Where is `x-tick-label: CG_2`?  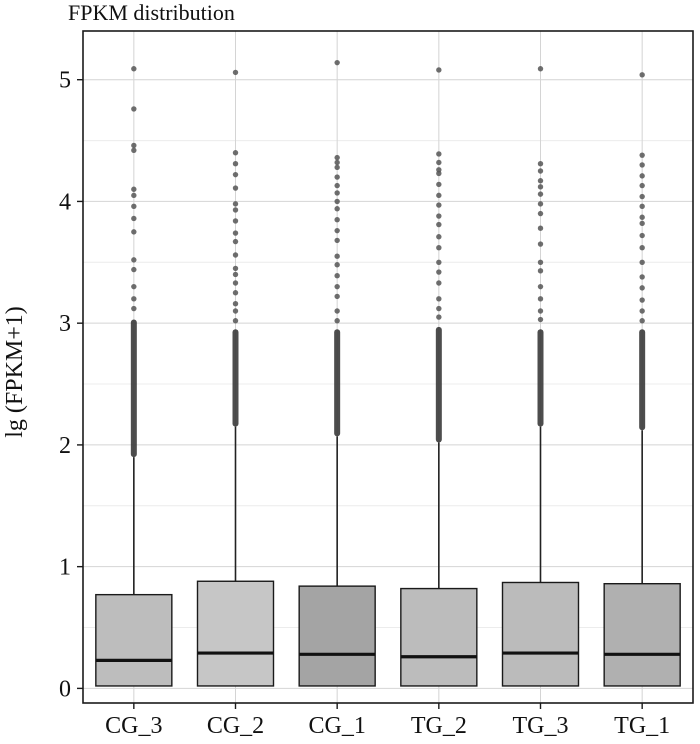 x-tick-label: CG_2 is located at coordinates (235, 726).